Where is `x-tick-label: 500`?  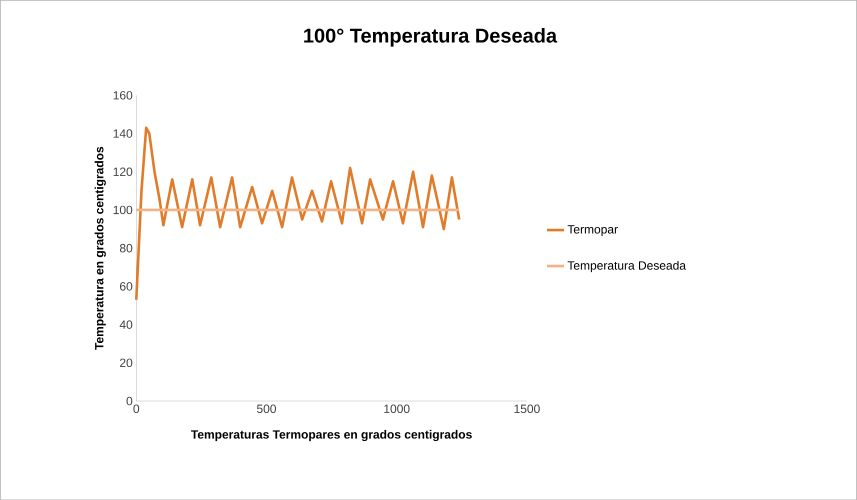 x-tick-label: 500 is located at coordinates (266, 408).